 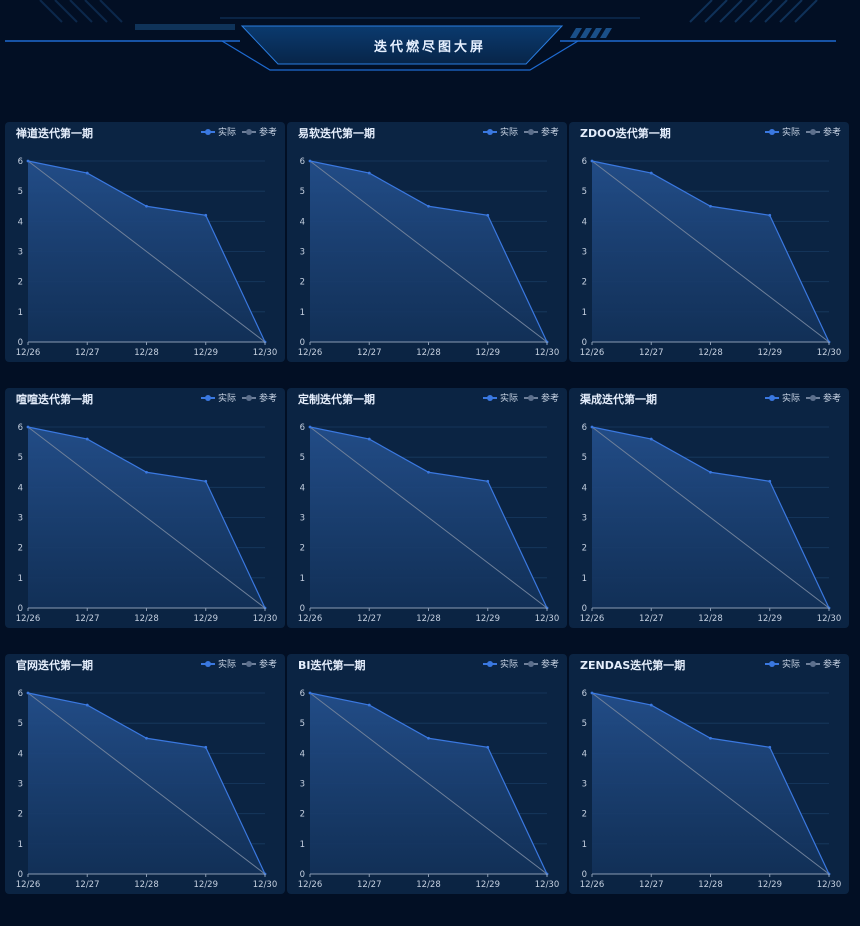 What do you see at coordinates (618, 399) in the screenshot?
I see `chart-title: 渠成迭代第一期` at bounding box center [618, 399].